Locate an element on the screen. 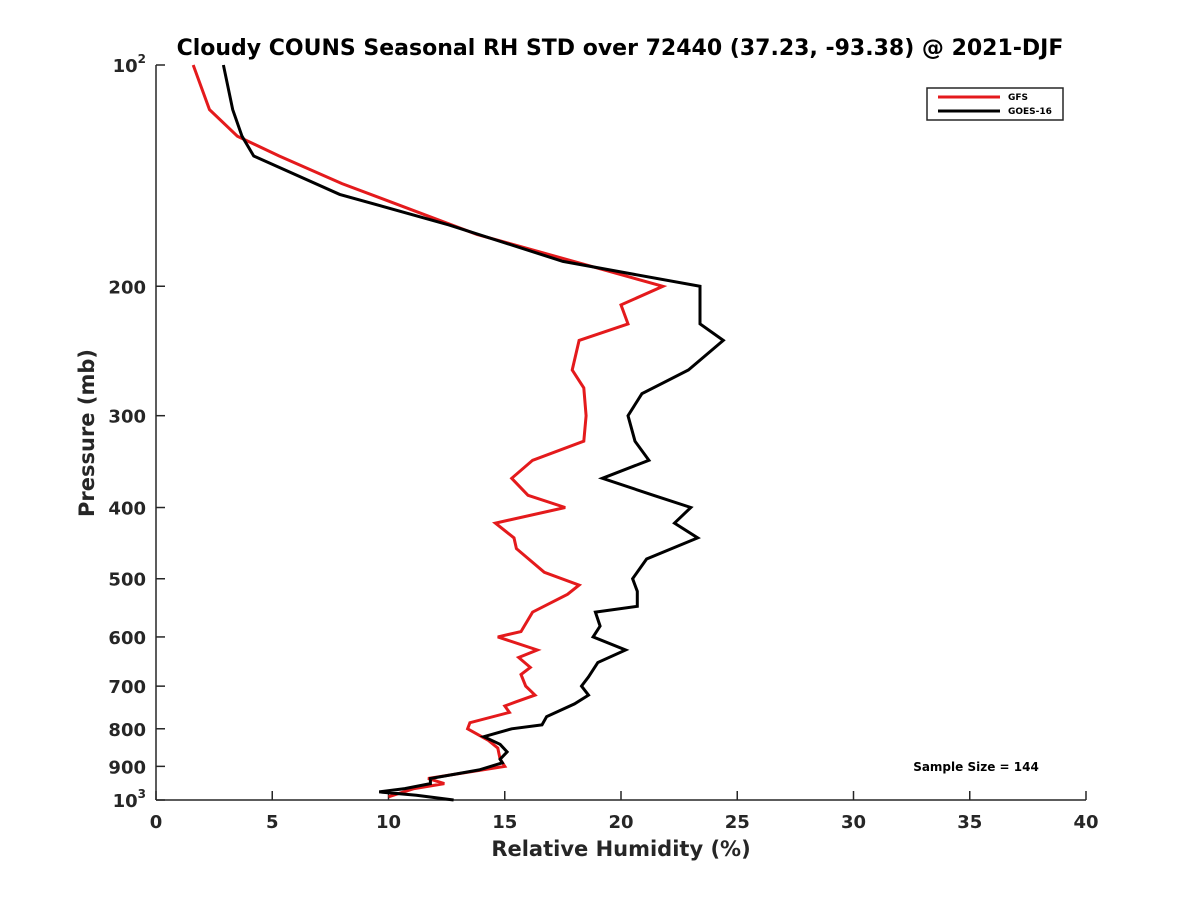 The height and width of the screenshot is (900, 1200). legend: GFS GOES-16 is located at coordinates (995, 104).